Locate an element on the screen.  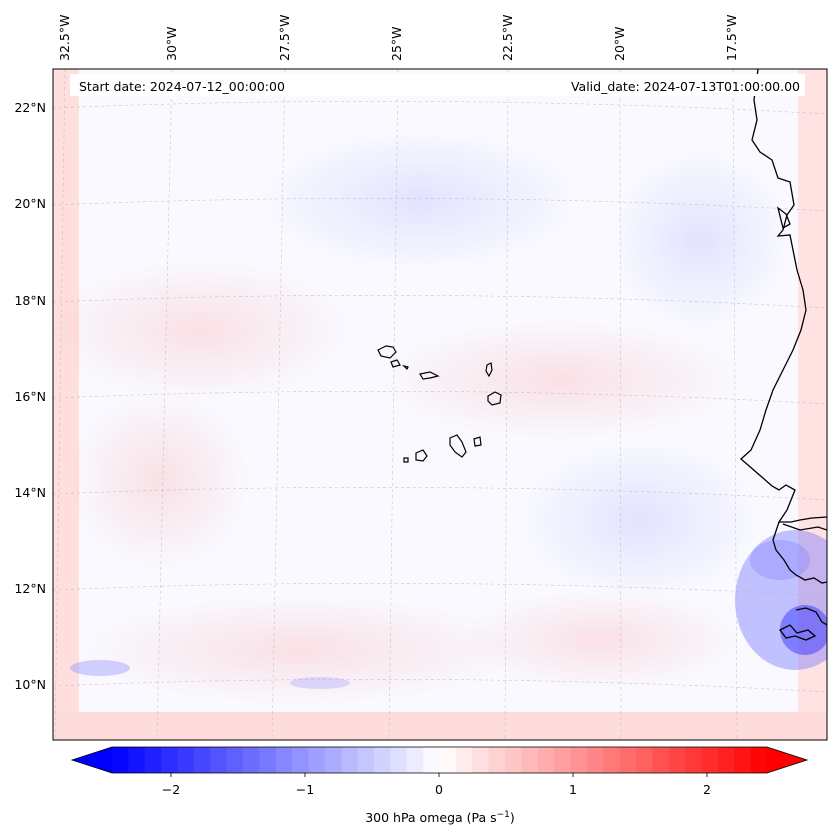
colorbar-tick-label: −2 is located at coordinates (171, 789).